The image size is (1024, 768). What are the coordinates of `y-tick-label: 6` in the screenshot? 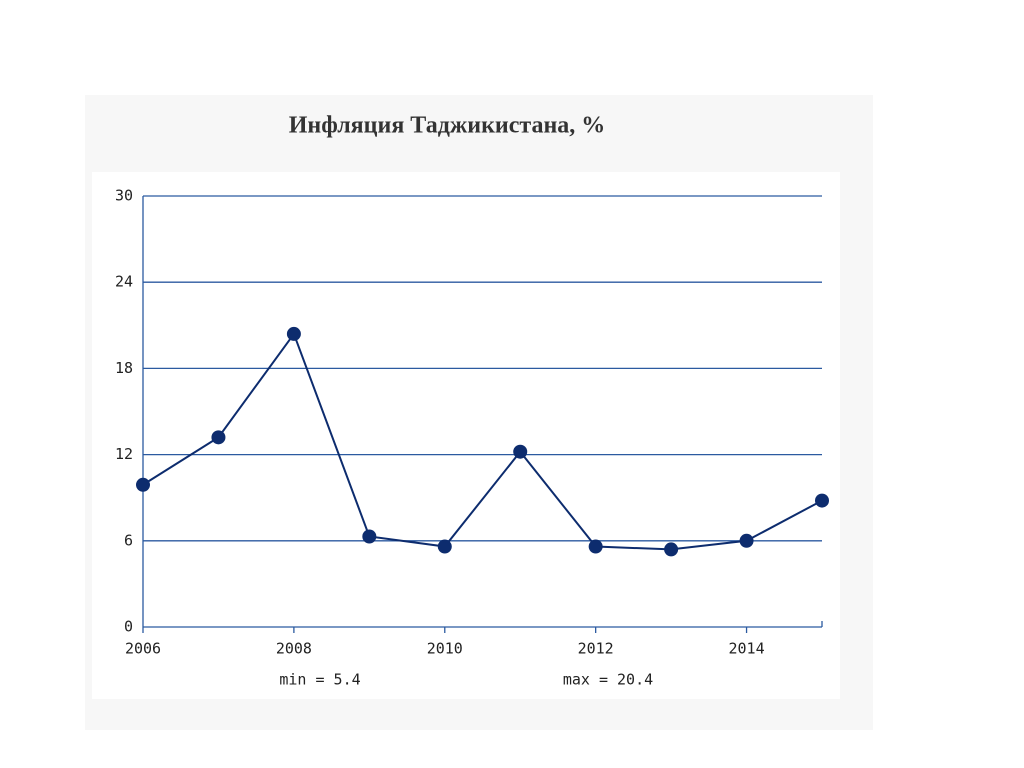 It's located at (128, 540).